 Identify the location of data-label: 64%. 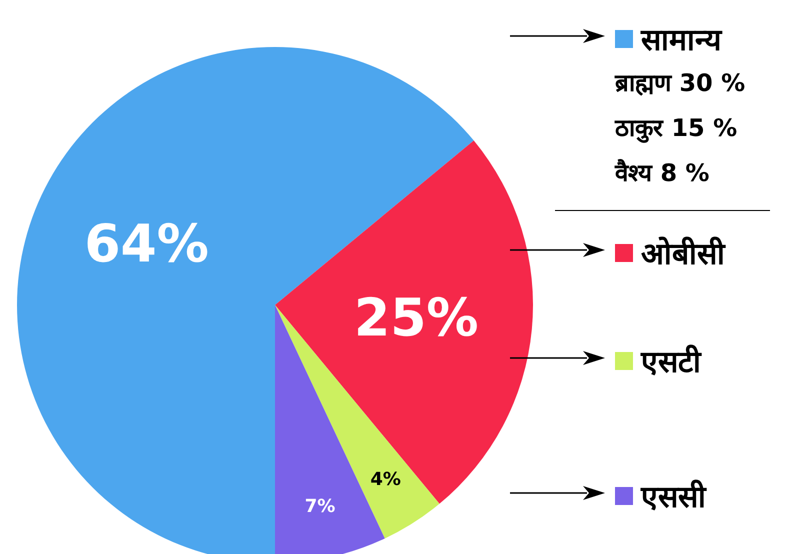
(146, 244).